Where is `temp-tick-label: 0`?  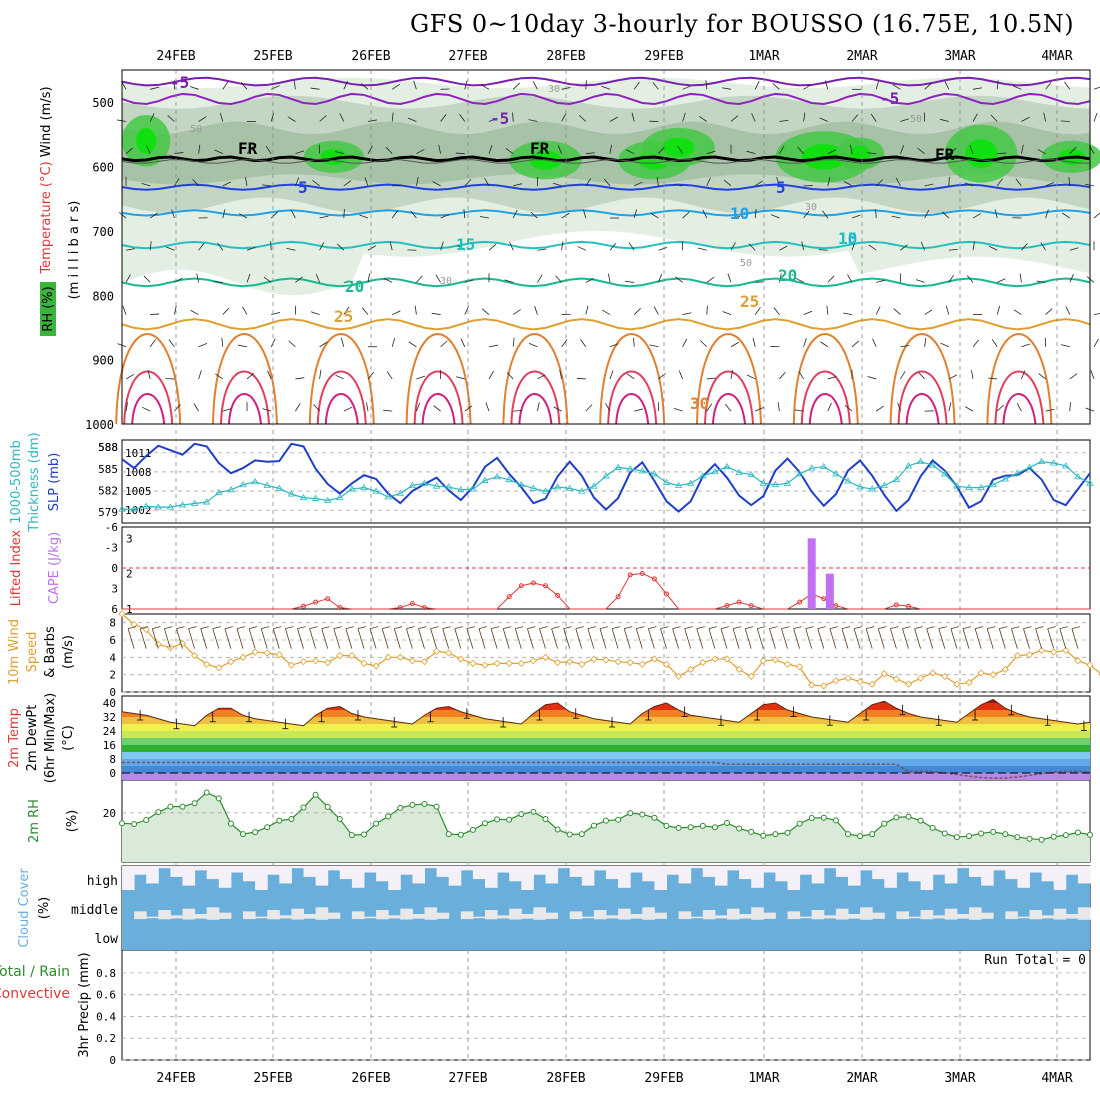 temp-tick-label: 0 is located at coordinates (112, 773).